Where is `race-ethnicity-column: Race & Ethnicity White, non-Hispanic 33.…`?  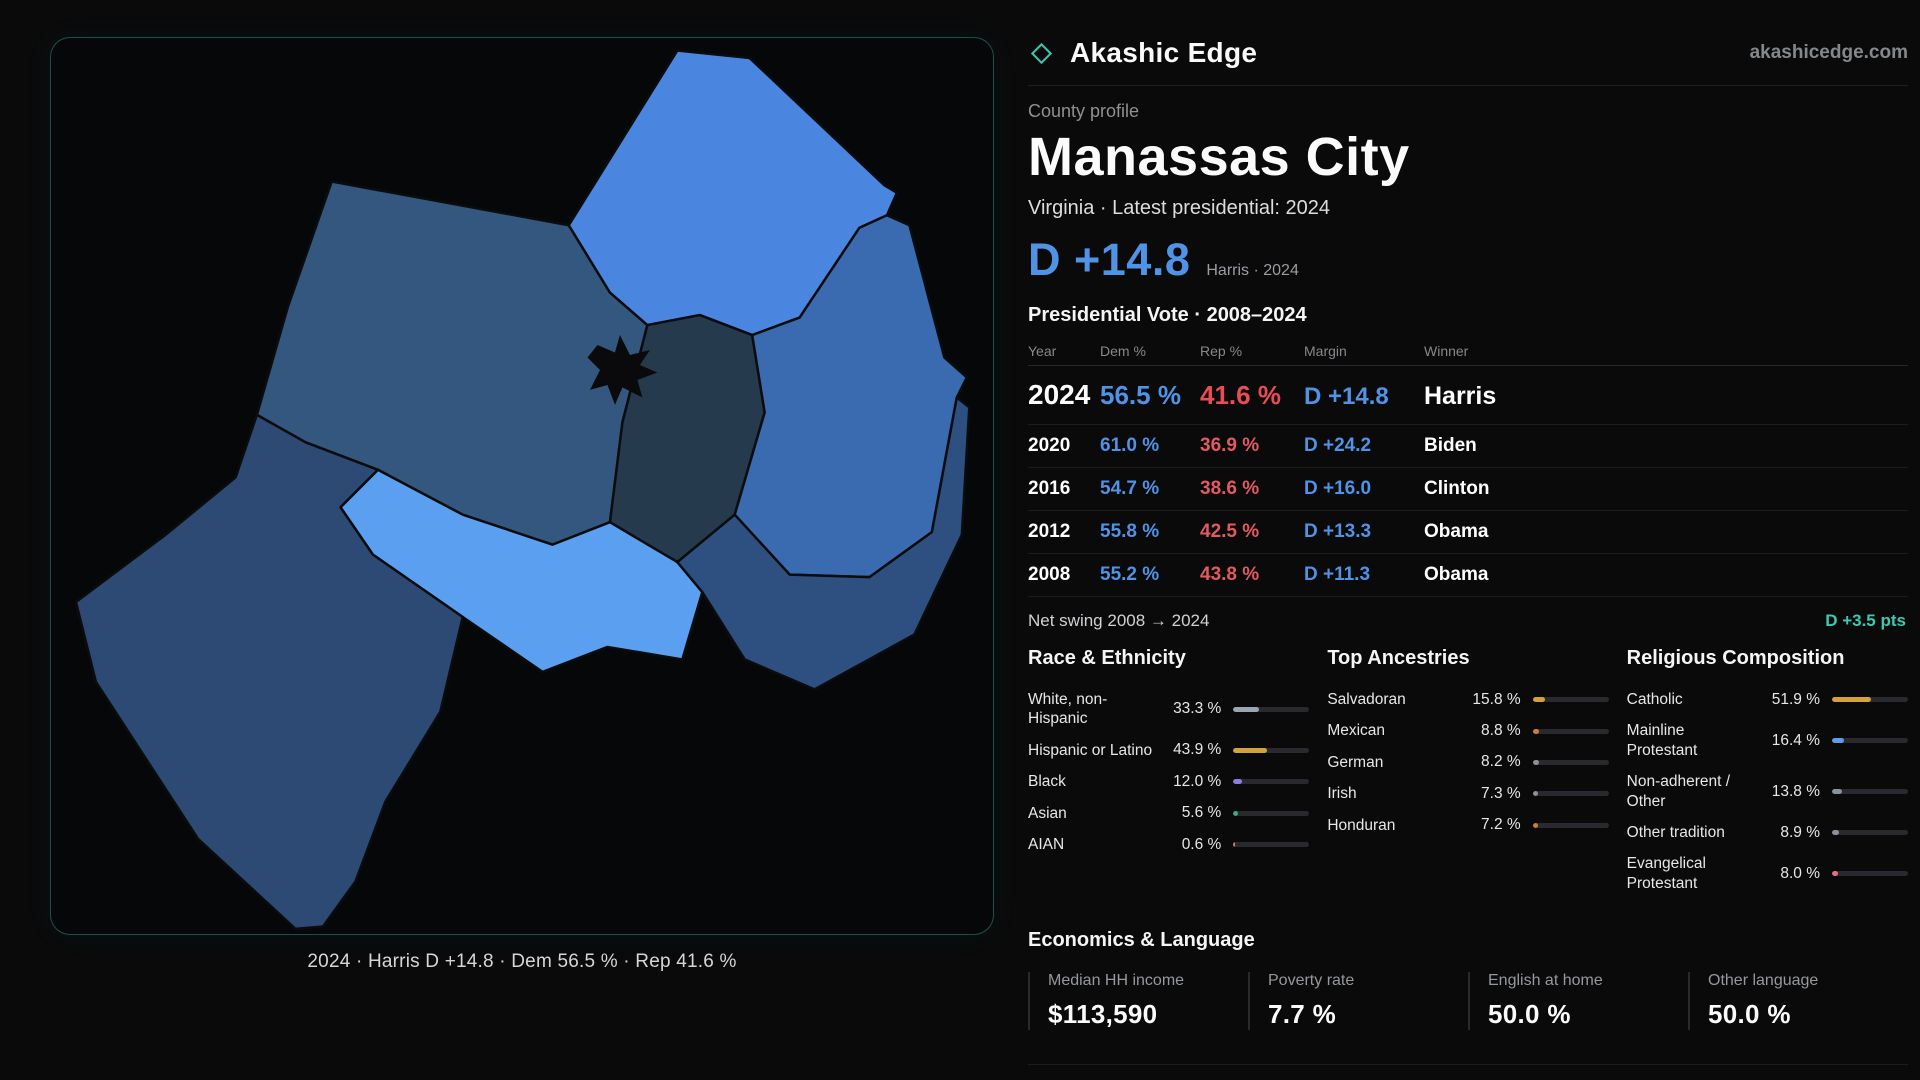 race-ethnicity-column: Race & Ethnicity White, non-Hispanic 33.… is located at coordinates (1169, 773).